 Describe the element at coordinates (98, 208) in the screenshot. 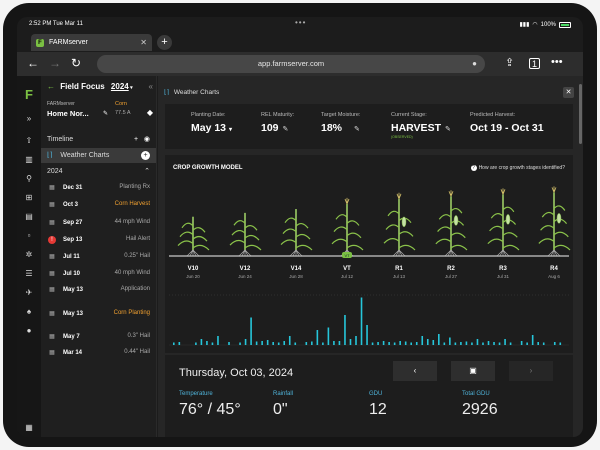

I see `list-item: ▦ Oct 3 Corn Harvest` at that location.